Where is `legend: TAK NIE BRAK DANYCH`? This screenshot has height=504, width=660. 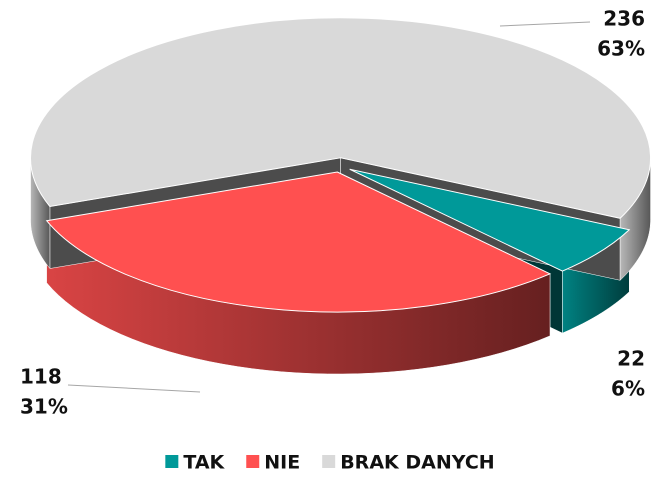 legend: TAK NIE BRAK DANYCH is located at coordinates (330, 463).